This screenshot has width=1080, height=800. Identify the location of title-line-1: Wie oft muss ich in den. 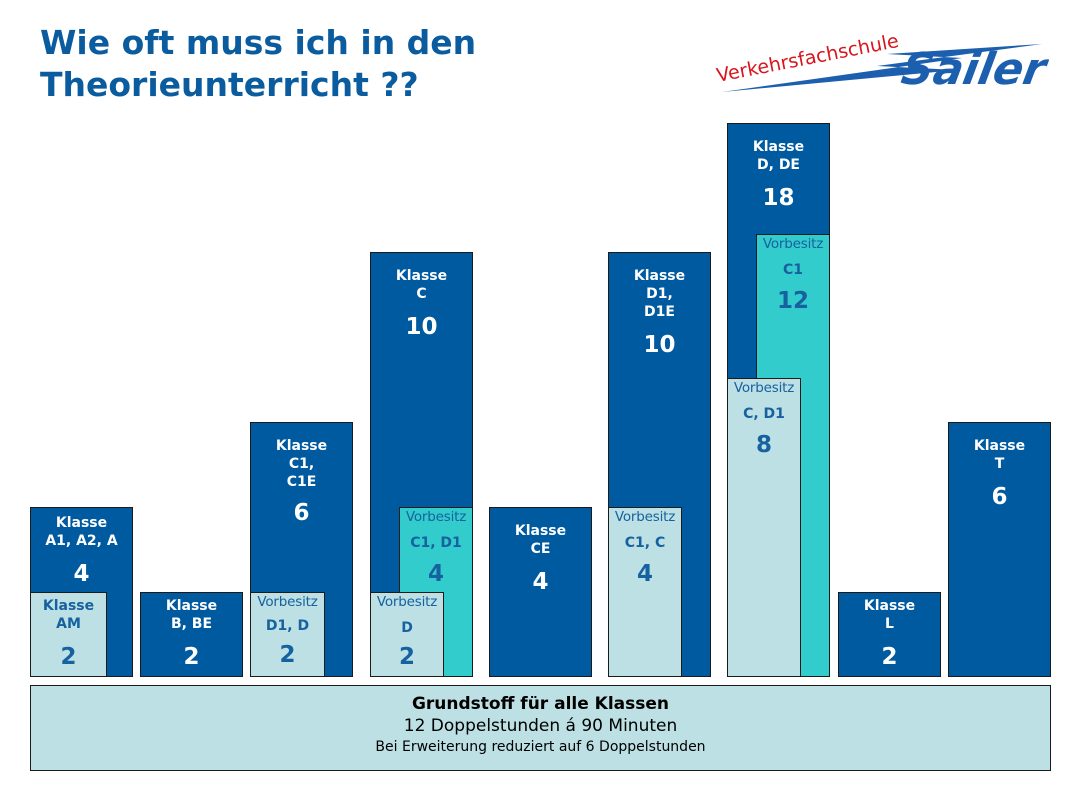
(258, 42).